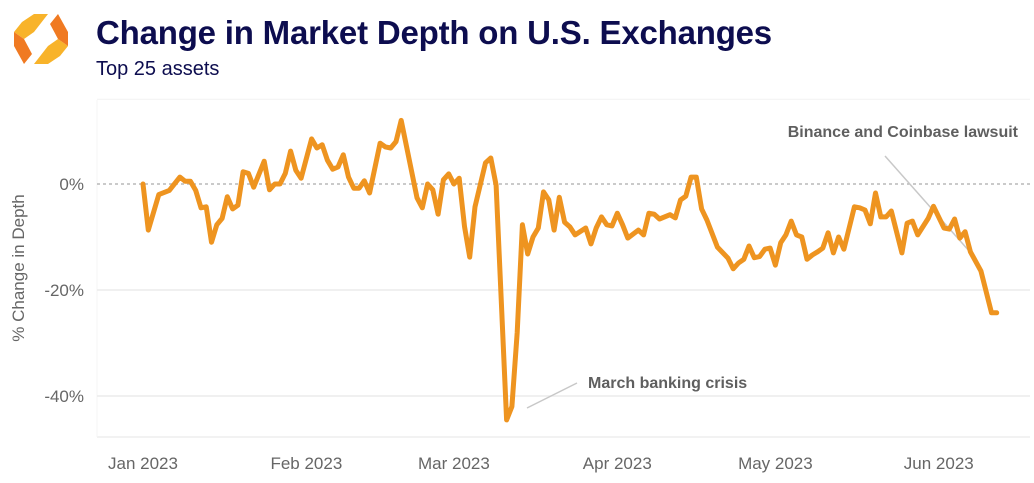  What do you see at coordinates (41, 39) in the screenshot?
I see `logo-icon` at bounding box center [41, 39].